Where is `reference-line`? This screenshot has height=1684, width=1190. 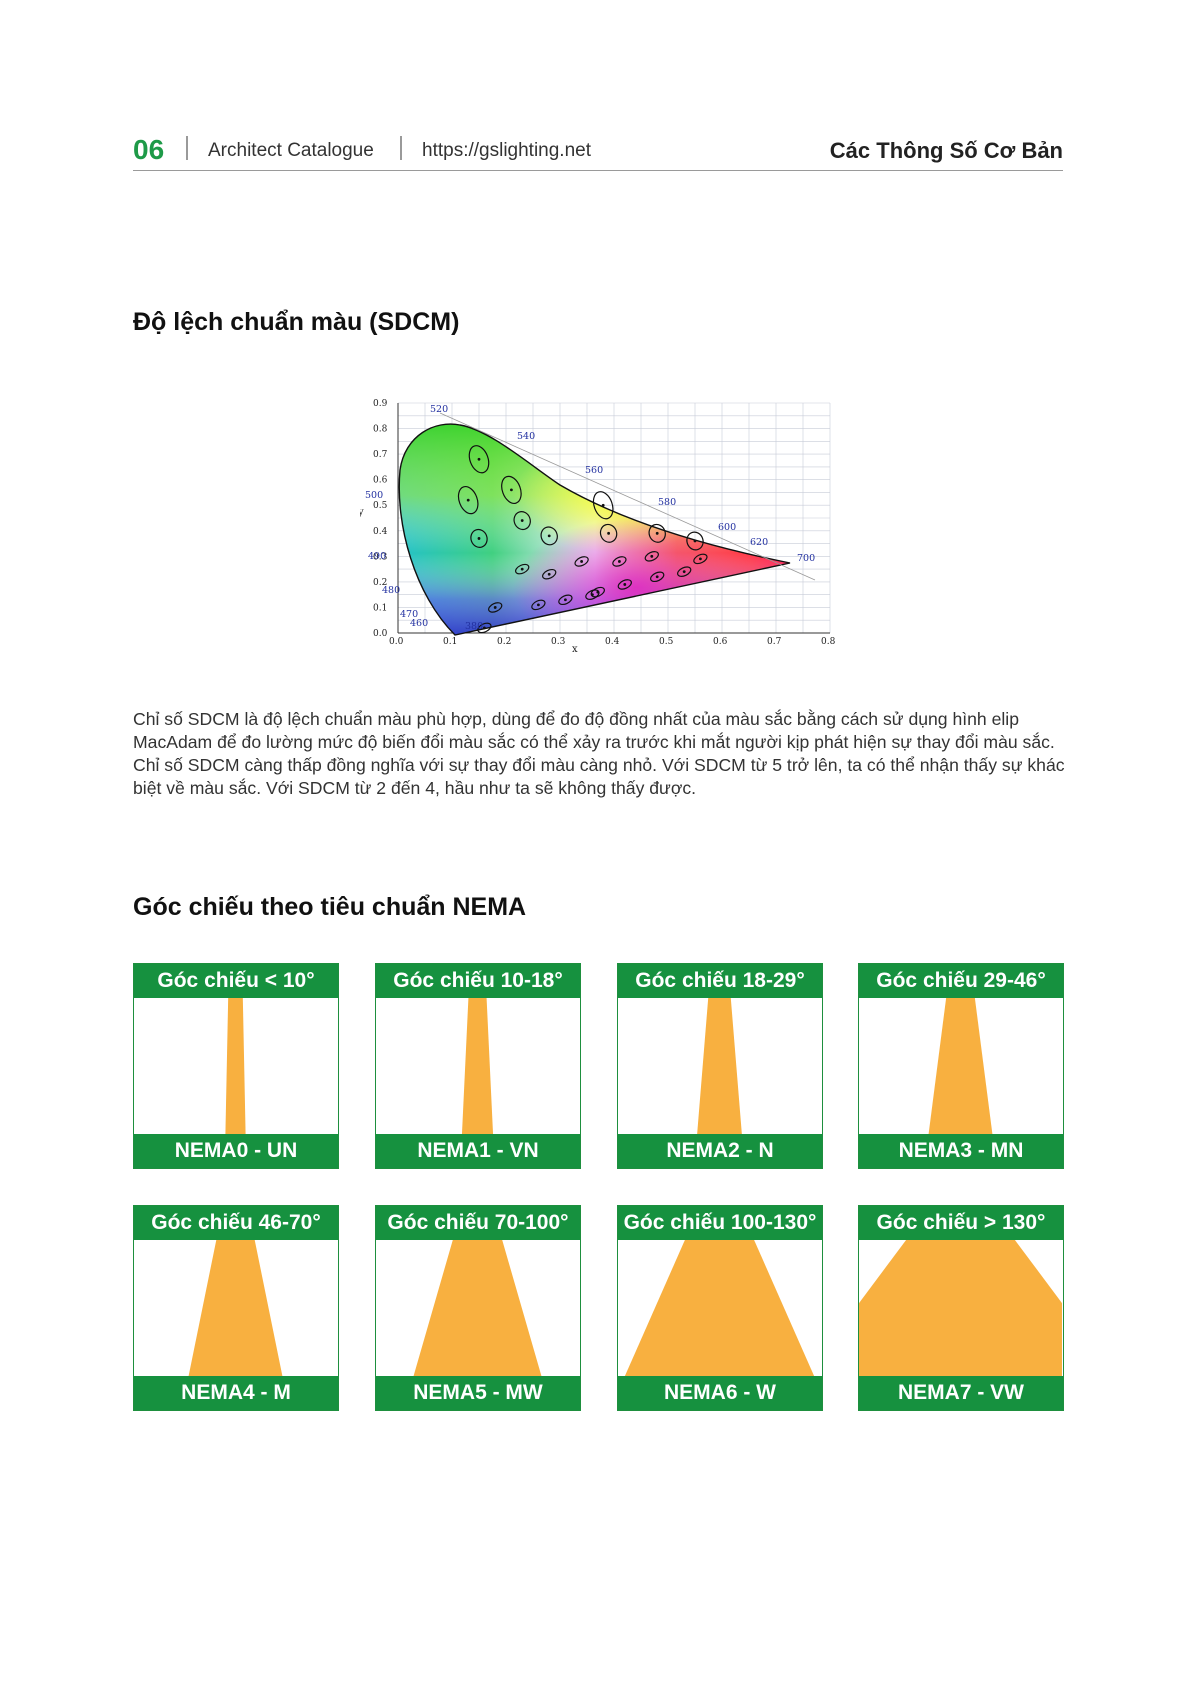
reference-line is located at coordinates (627, 496).